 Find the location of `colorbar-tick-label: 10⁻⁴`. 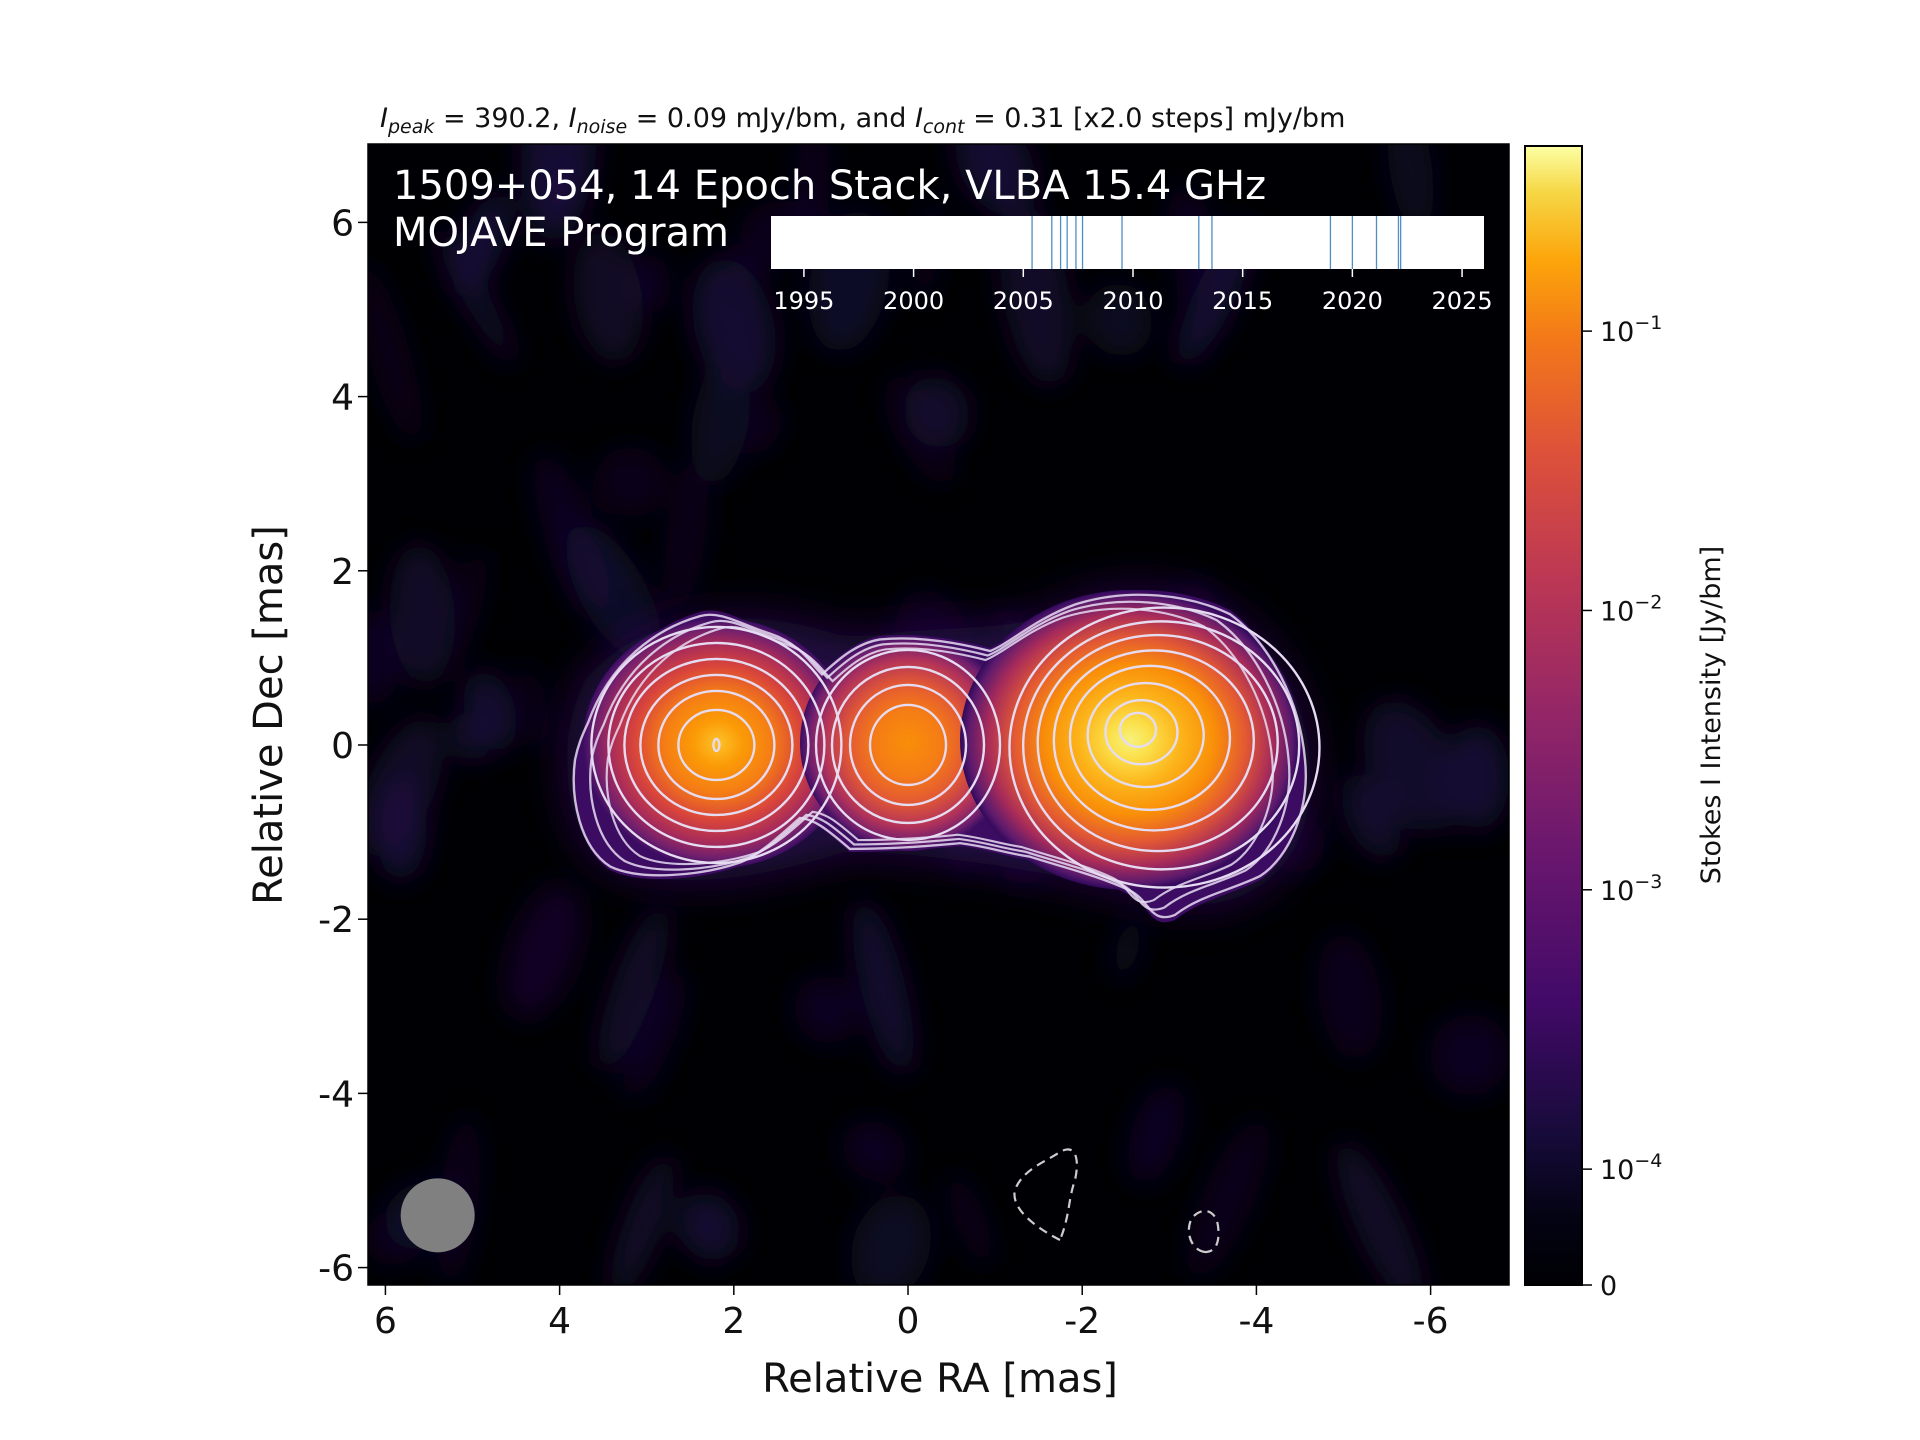

colorbar-tick-label: 10⁻⁴ is located at coordinates (1631, 1168).